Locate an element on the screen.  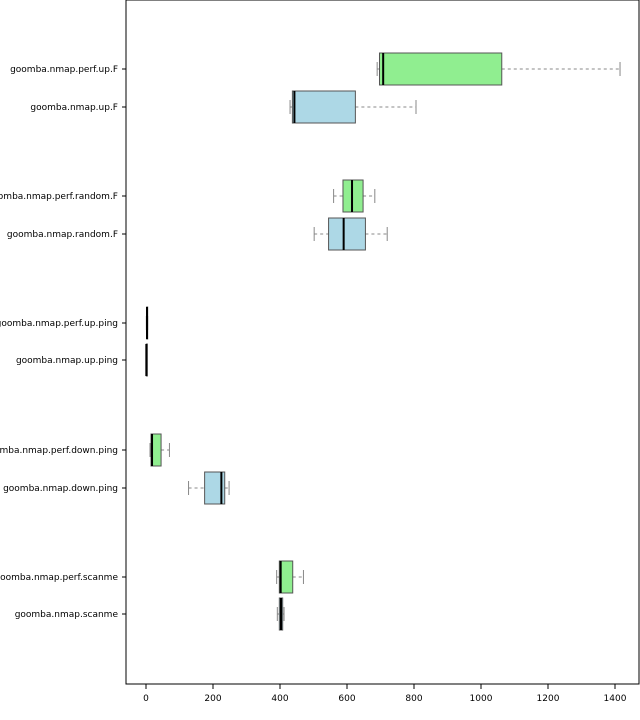
box-goomba-nmap-perf-random-F is located at coordinates (354, 196).